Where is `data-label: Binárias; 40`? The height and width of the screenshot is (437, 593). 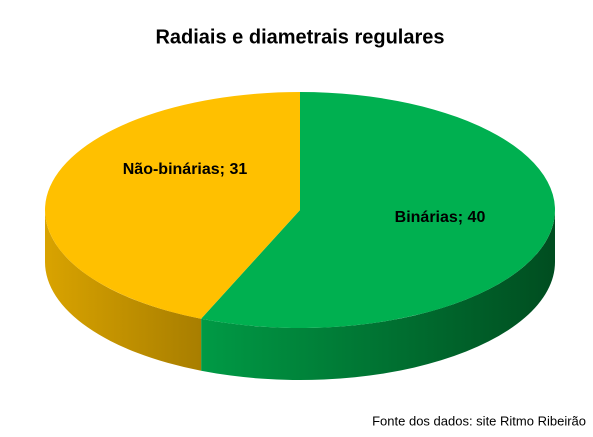 data-label: Binárias; 40 is located at coordinates (440, 217).